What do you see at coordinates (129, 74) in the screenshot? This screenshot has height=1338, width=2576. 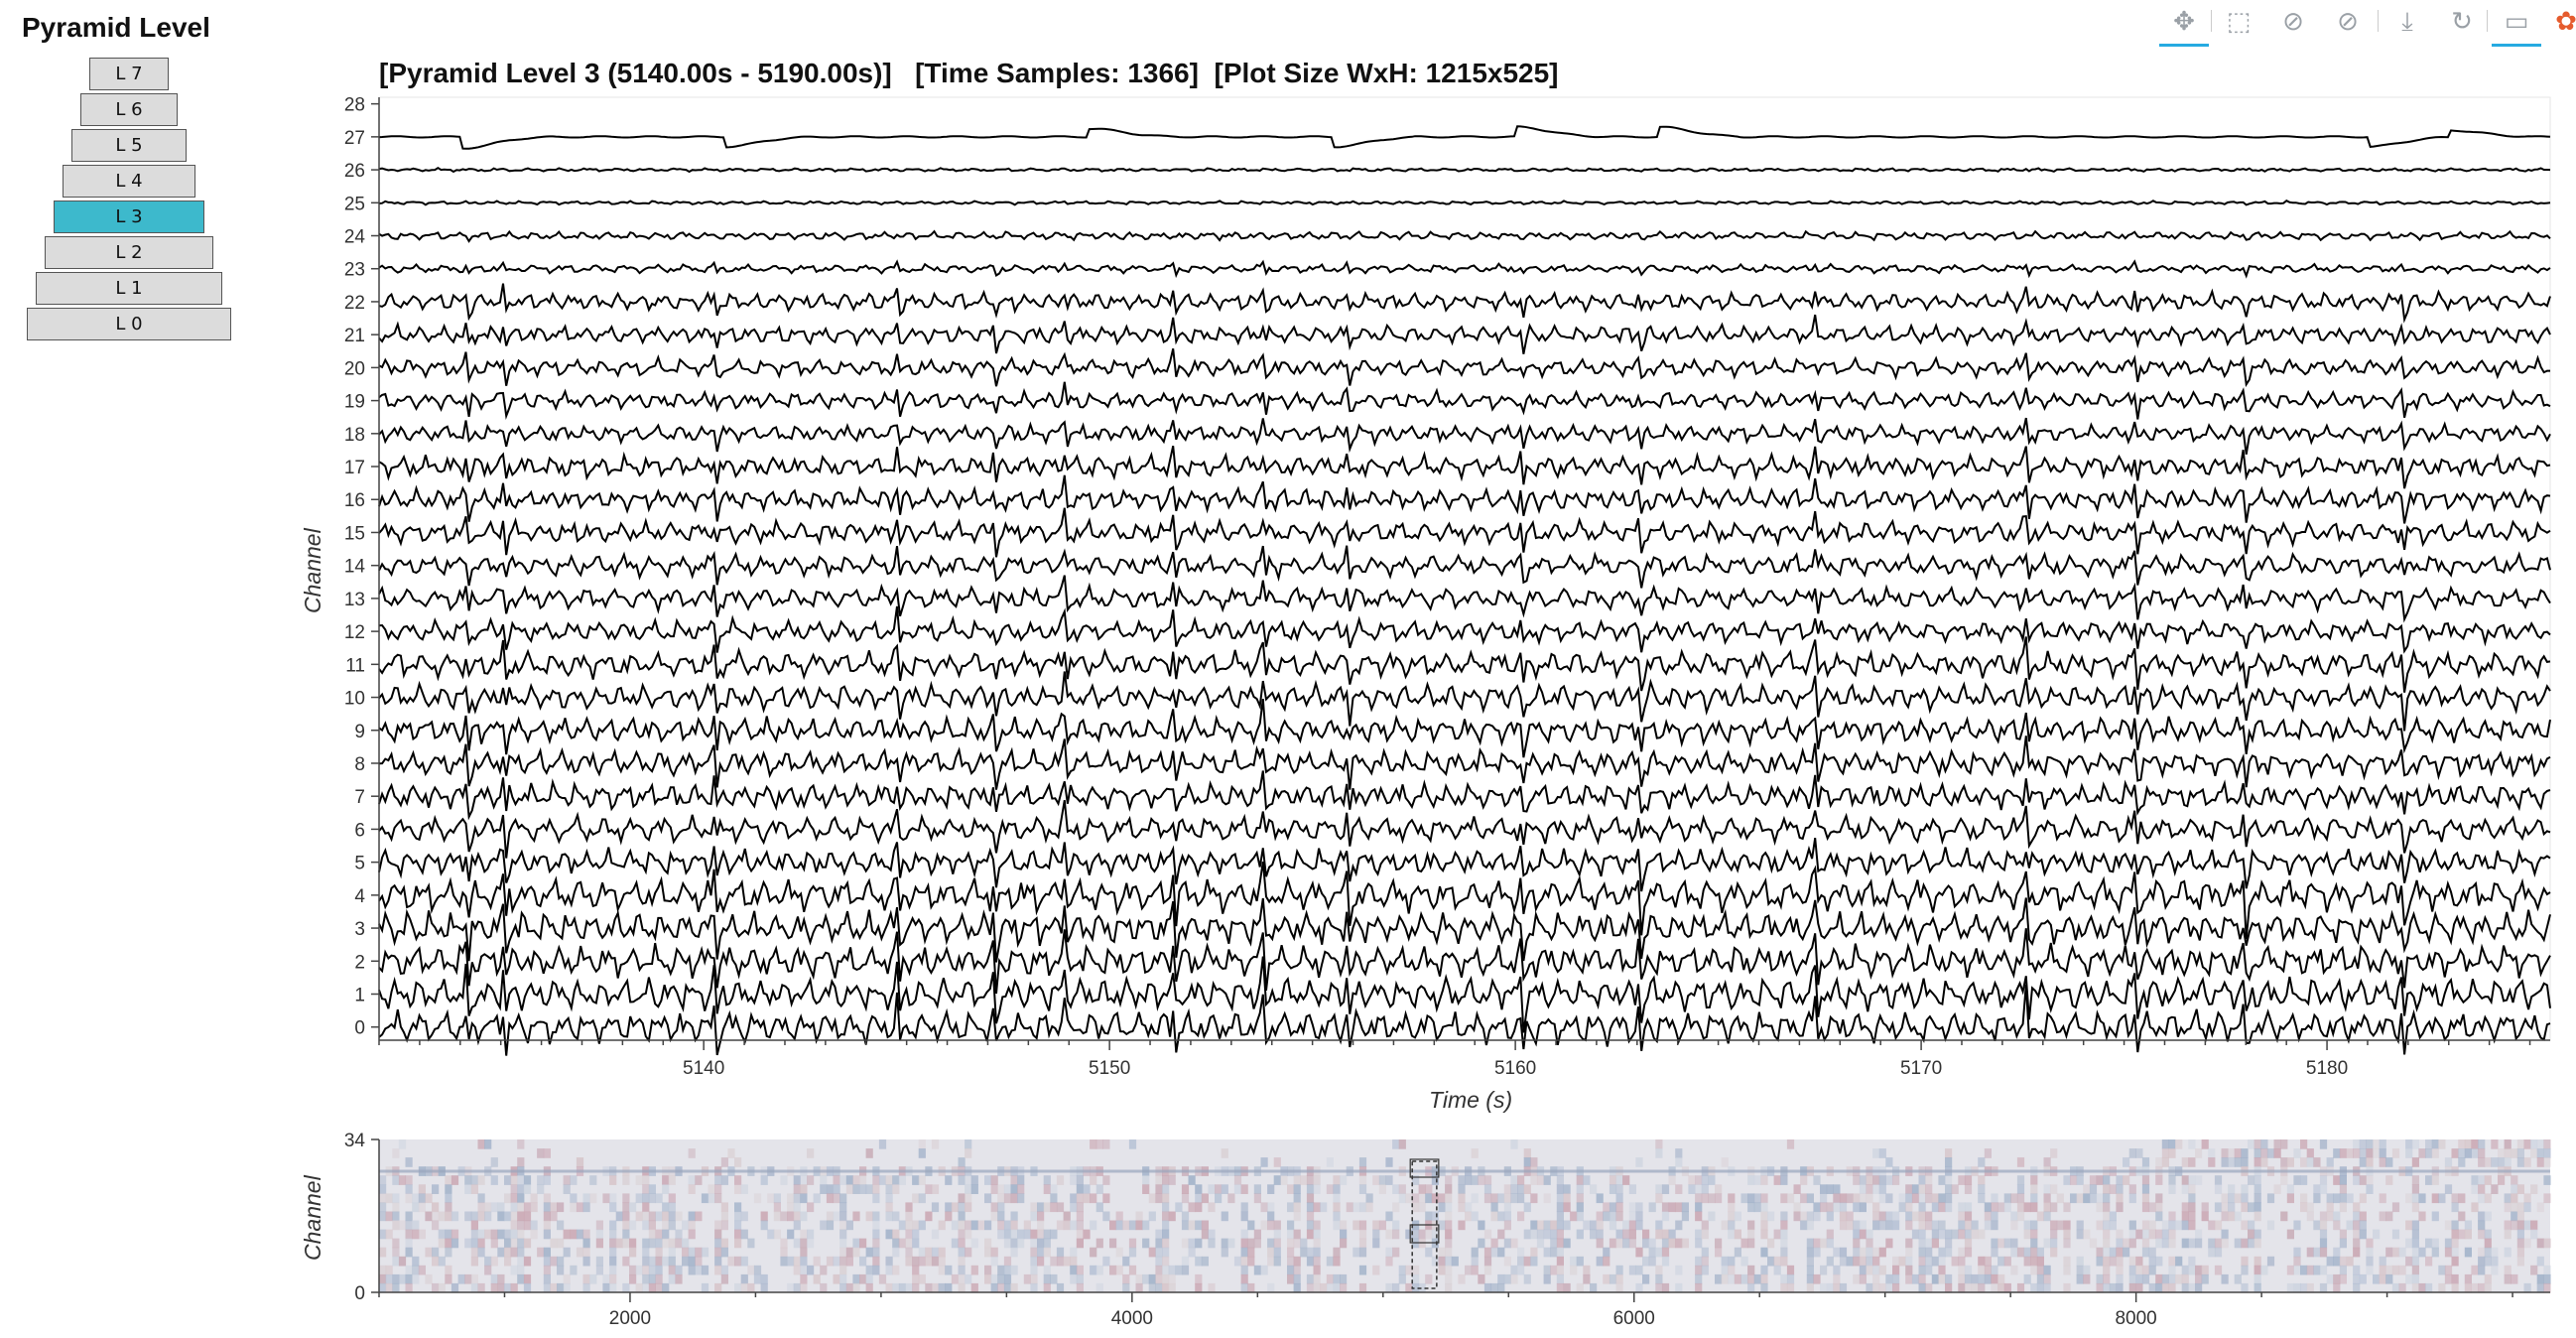 I see `pyramid-level-button: L 7` at bounding box center [129, 74].